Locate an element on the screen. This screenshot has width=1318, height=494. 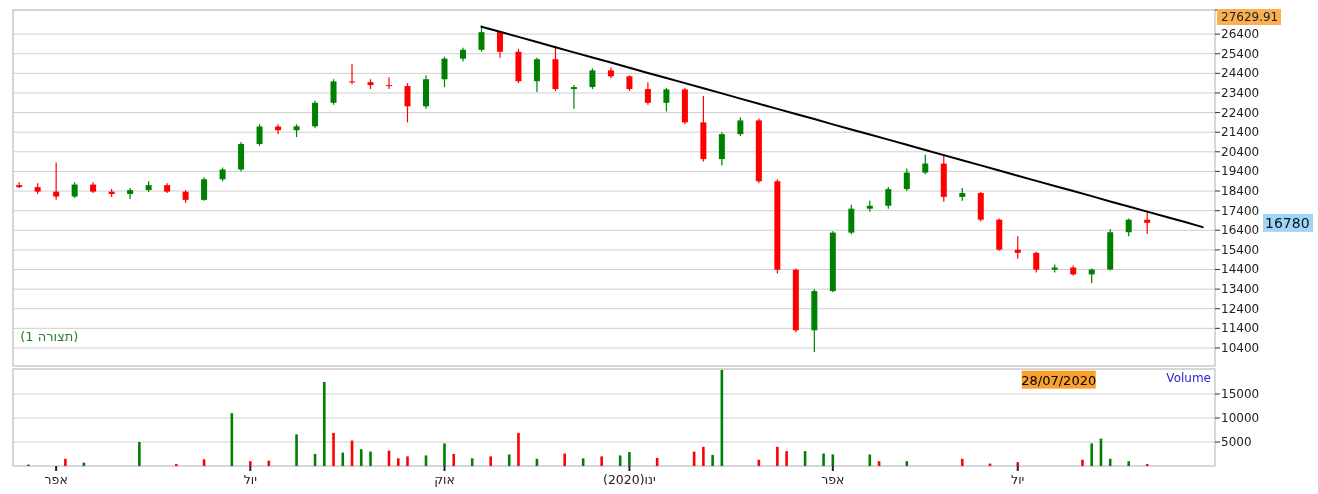
y-tick-label: 25400 is located at coordinates (1240, 53).